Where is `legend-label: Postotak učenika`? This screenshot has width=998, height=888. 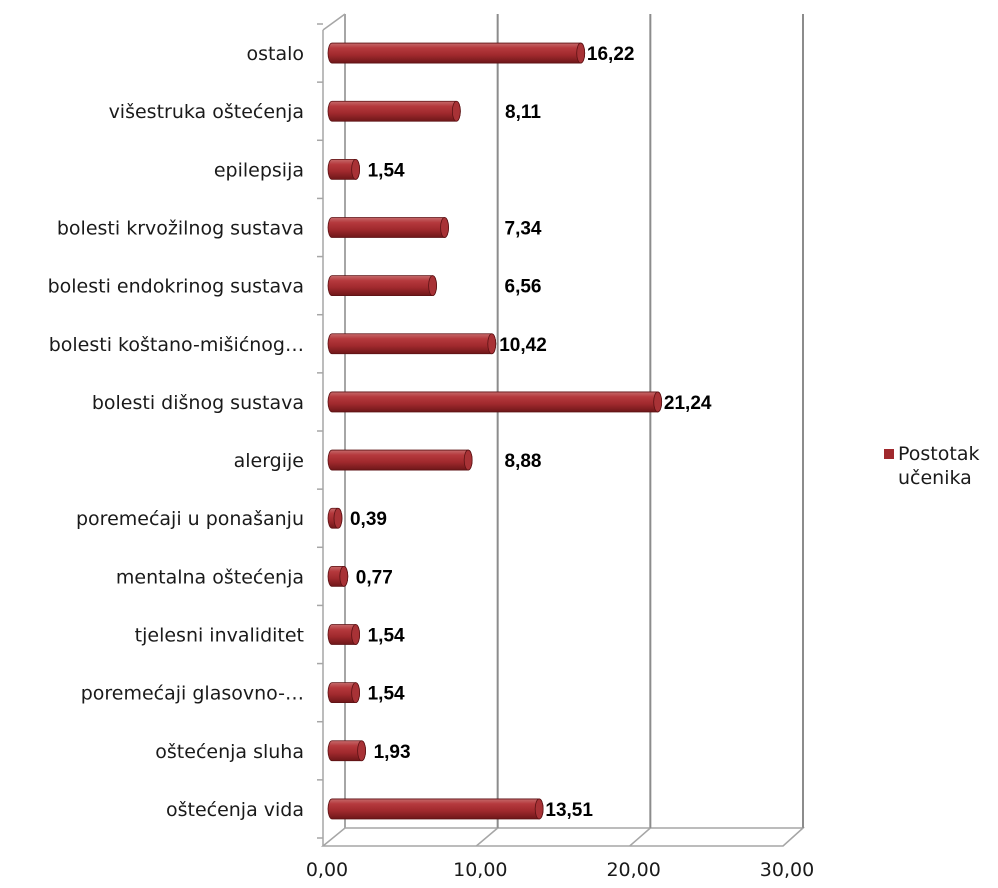 legend-label: Postotak učenika is located at coordinates (939, 466).